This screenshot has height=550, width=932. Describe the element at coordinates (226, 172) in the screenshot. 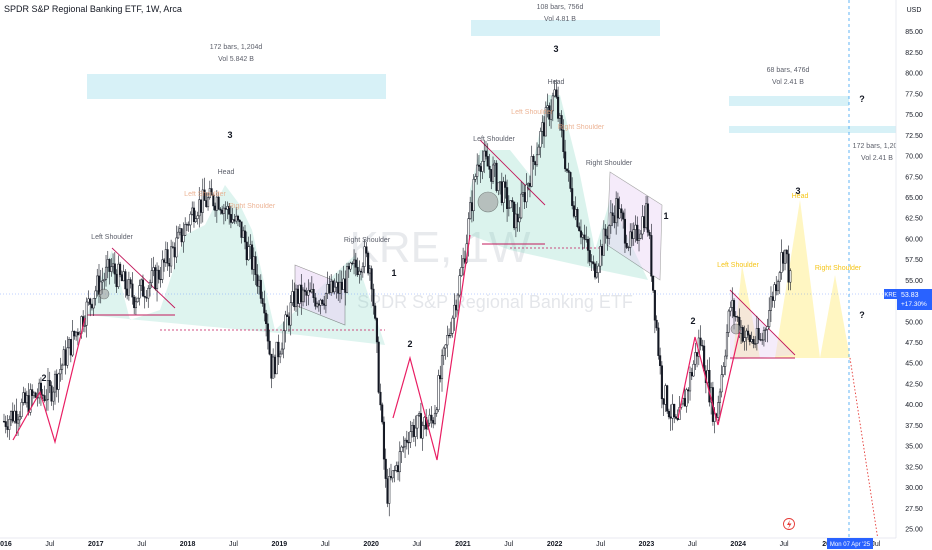

I see `label-head-1: Head` at that location.